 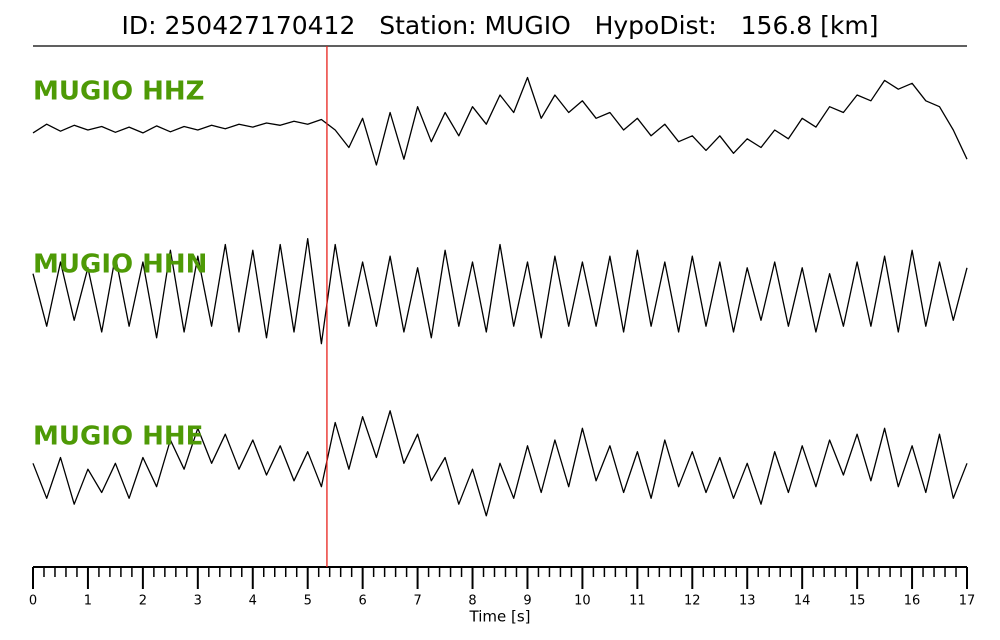 What do you see at coordinates (967, 601) in the screenshot?
I see `x-tick-label: 17` at bounding box center [967, 601].